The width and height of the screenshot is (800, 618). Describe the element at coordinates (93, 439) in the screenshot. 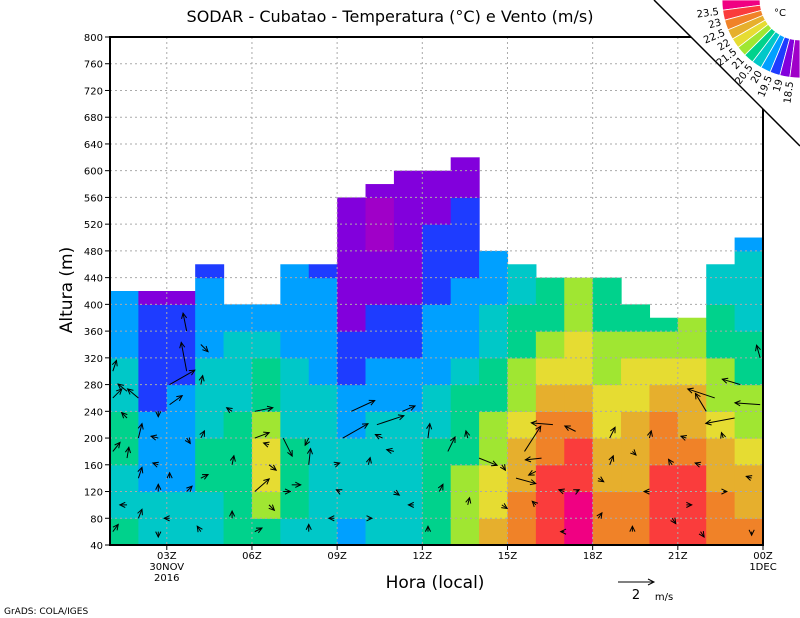

I see `y-tick-label: 200` at that location.